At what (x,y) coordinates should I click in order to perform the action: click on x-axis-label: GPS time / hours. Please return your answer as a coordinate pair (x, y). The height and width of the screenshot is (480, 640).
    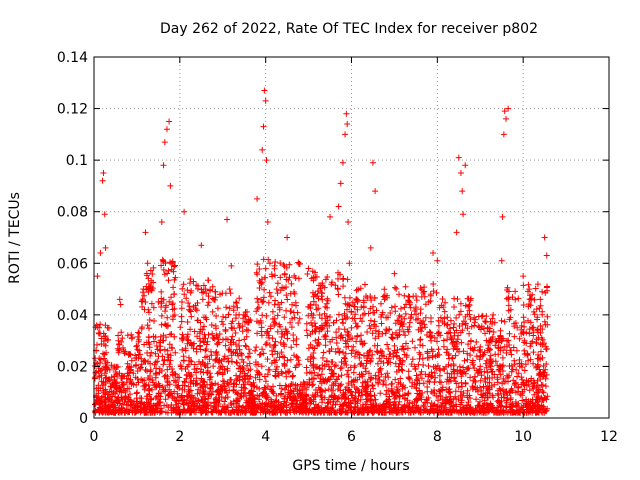
    Looking at the image, I should click on (350, 466).